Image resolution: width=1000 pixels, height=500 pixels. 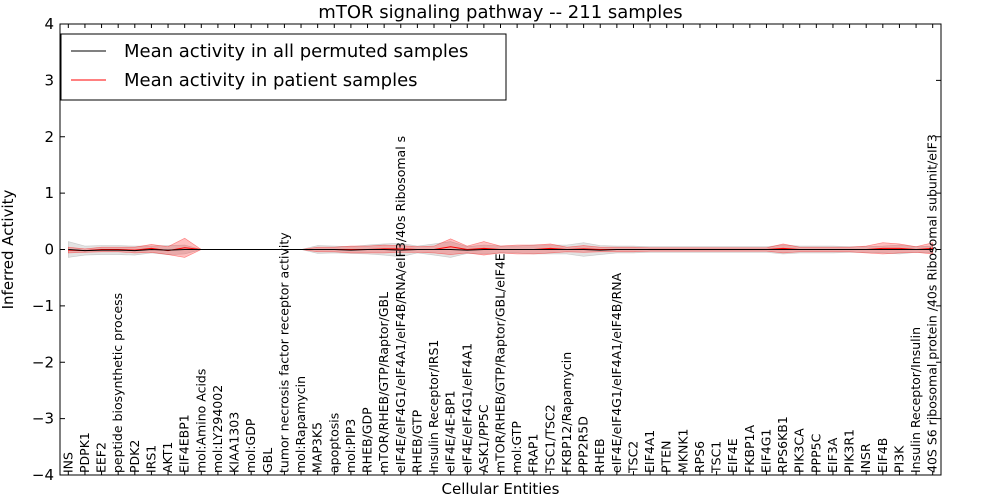 What do you see at coordinates (8, 249) in the screenshot?
I see `y-axis-label: Inferred Activity` at bounding box center [8, 249].